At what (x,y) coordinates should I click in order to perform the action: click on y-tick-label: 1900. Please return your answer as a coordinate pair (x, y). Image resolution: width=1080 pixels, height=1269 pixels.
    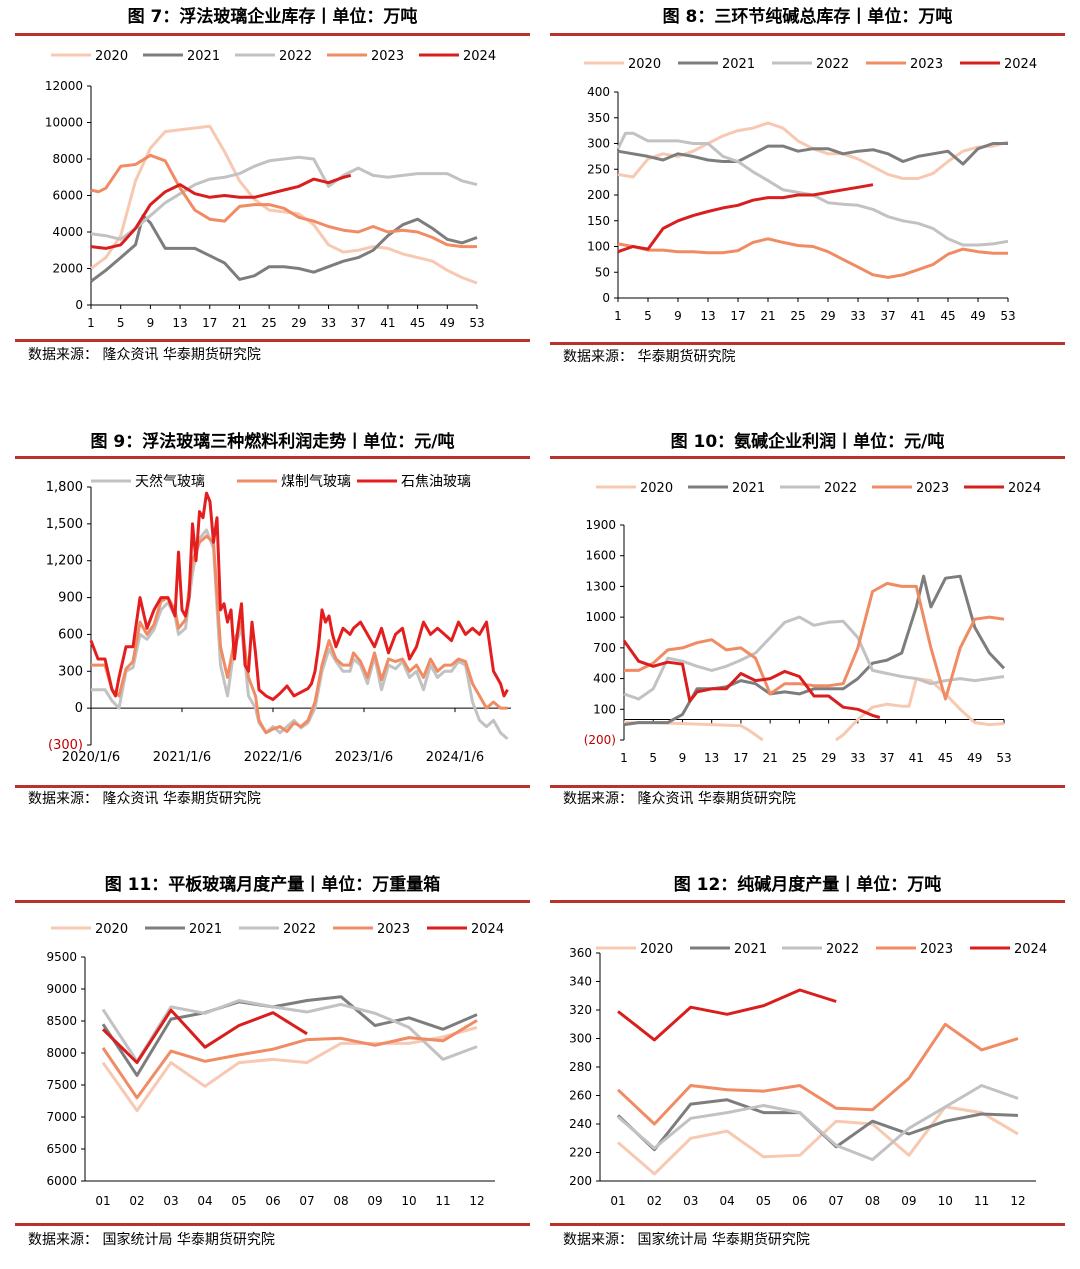
    Looking at the image, I should click on (600, 525).